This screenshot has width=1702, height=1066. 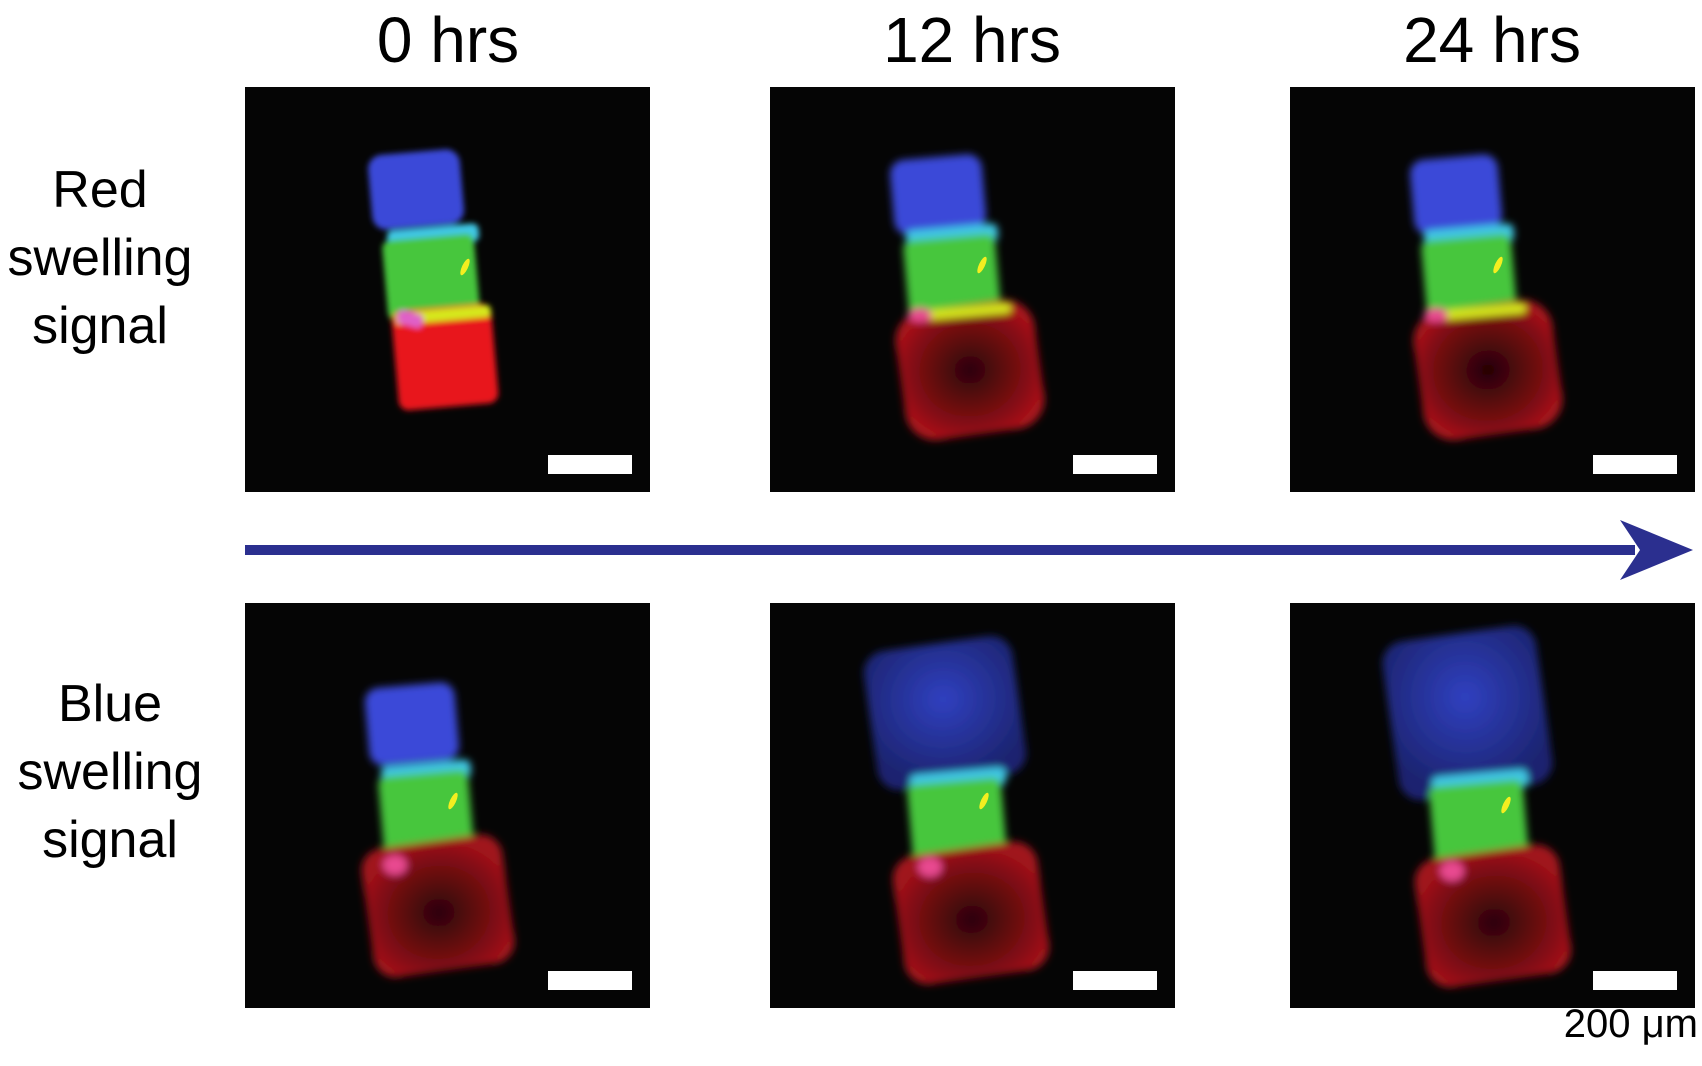 I want to click on panel-red-0hrs, so click(x=447, y=289).